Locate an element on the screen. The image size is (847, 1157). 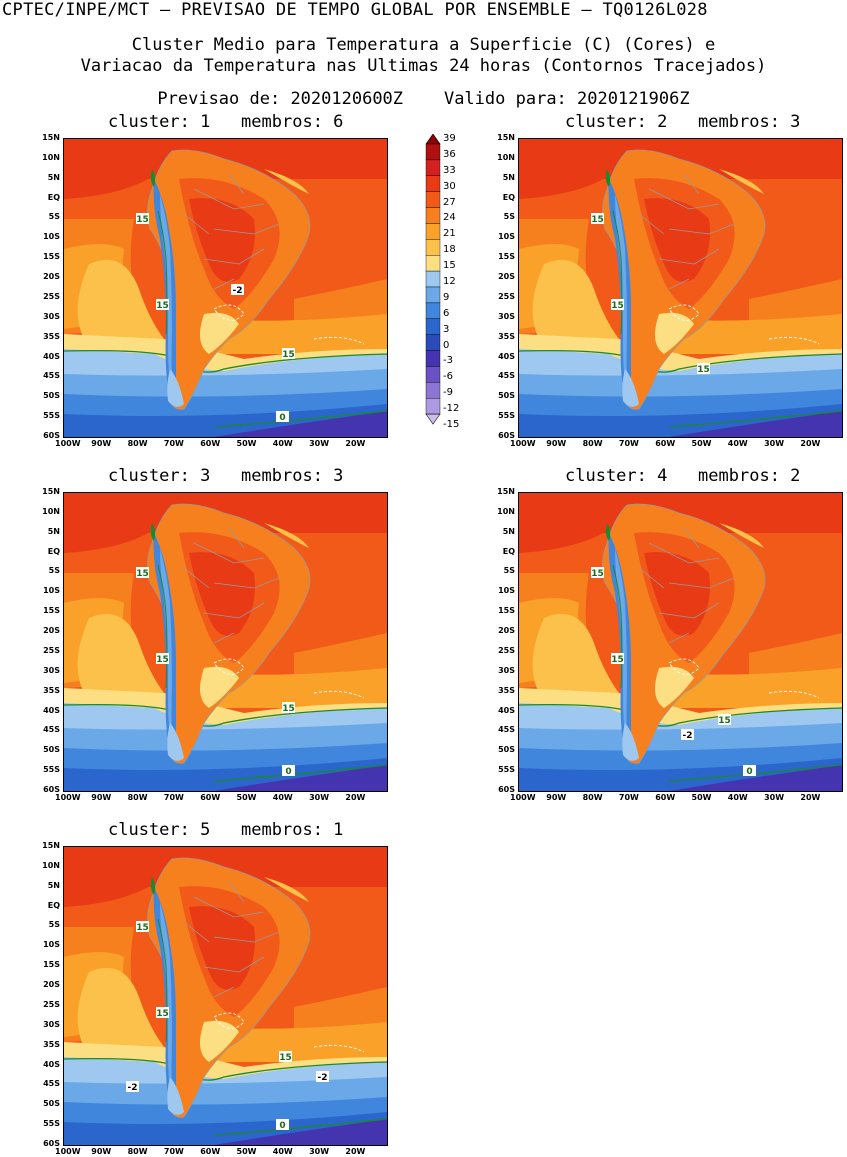
temperature-map: 15 15 15 is located at coordinates (680, 288).